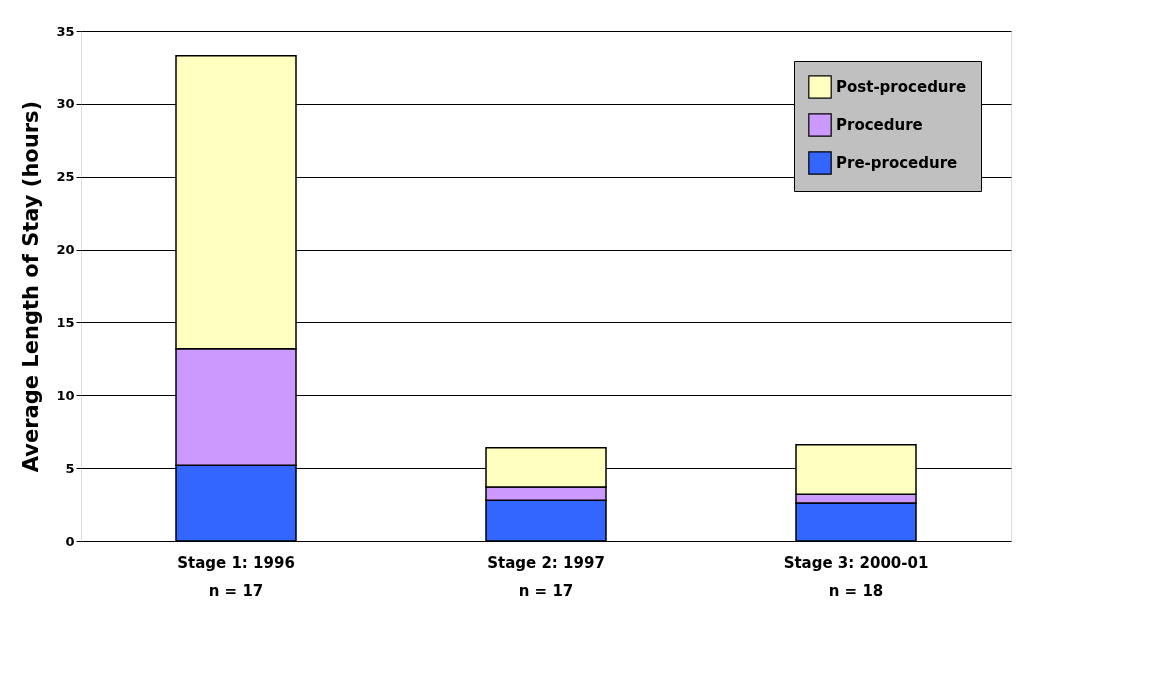 The width and height of the screenshot is (1156, 679). What do you see at coordinates (236, 576) in the screenshot?
I see `x-tick-label: Stage 1: 1996 n = 17` at bounding box center [236, 576].